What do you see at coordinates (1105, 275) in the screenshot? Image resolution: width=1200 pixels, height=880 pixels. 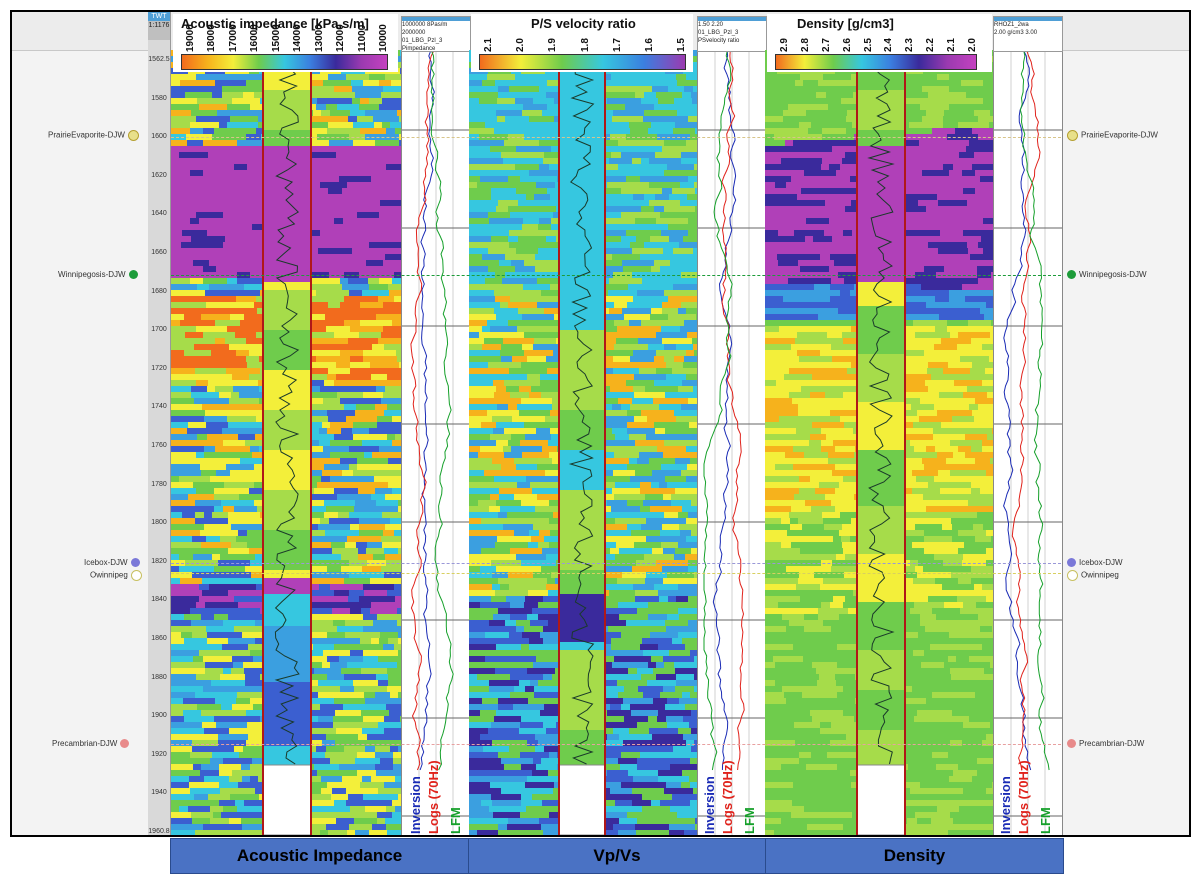 I see `marker-right-winnipegosis: Winnipegosis-DJW` at bounding box center [1105, 275].